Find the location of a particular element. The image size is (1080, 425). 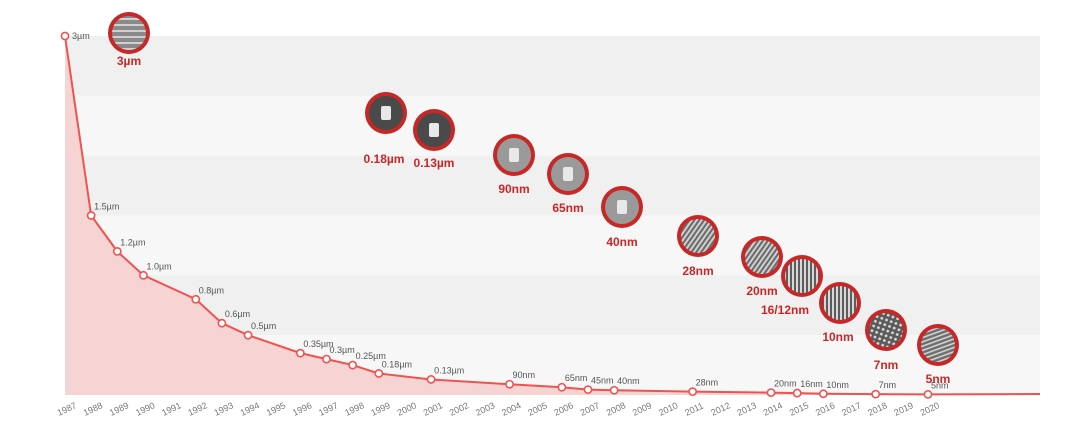

x-tick-label: 1987 is located at coordinates (67, 409).